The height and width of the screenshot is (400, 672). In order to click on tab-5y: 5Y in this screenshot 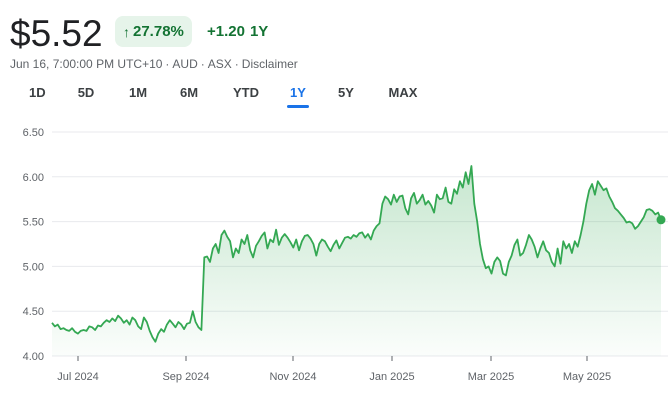, I will do `click(346, 92)`.